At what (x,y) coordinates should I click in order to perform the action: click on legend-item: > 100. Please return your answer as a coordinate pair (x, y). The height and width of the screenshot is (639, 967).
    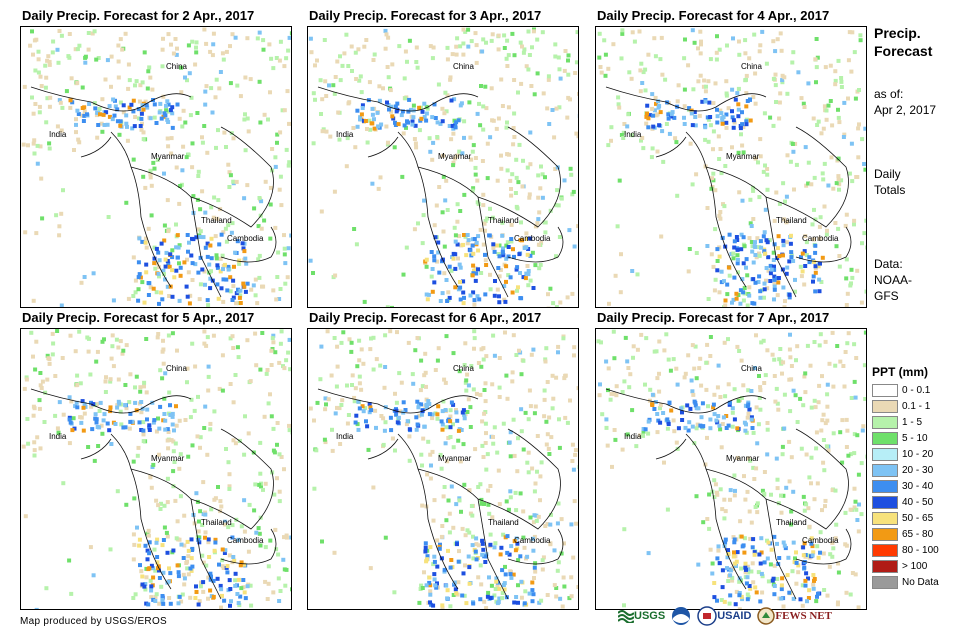
    Looking at the image, I should click on (905, 566).